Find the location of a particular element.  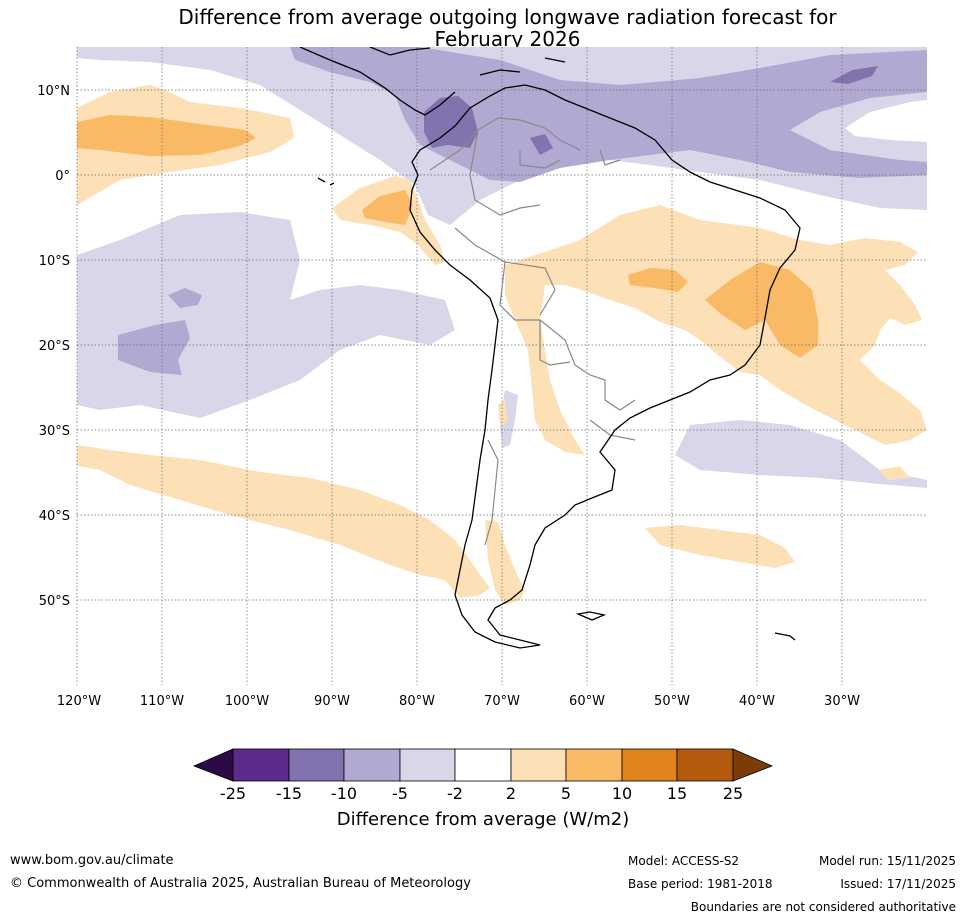

lat-label-30s: 30°S is located at coordinates (54, 431).